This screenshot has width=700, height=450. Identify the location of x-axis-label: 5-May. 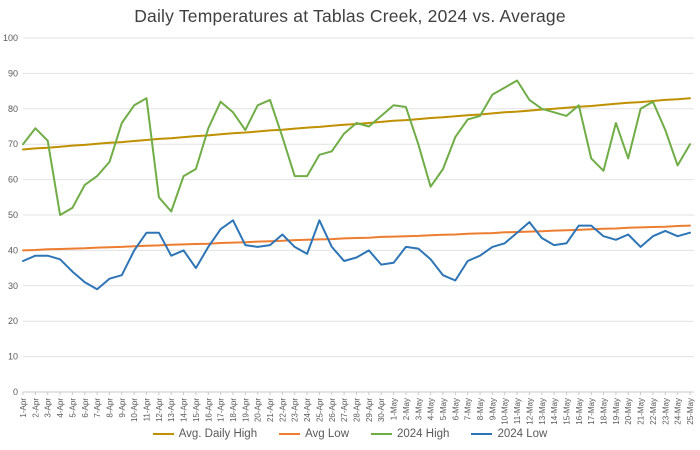
(443, 409).